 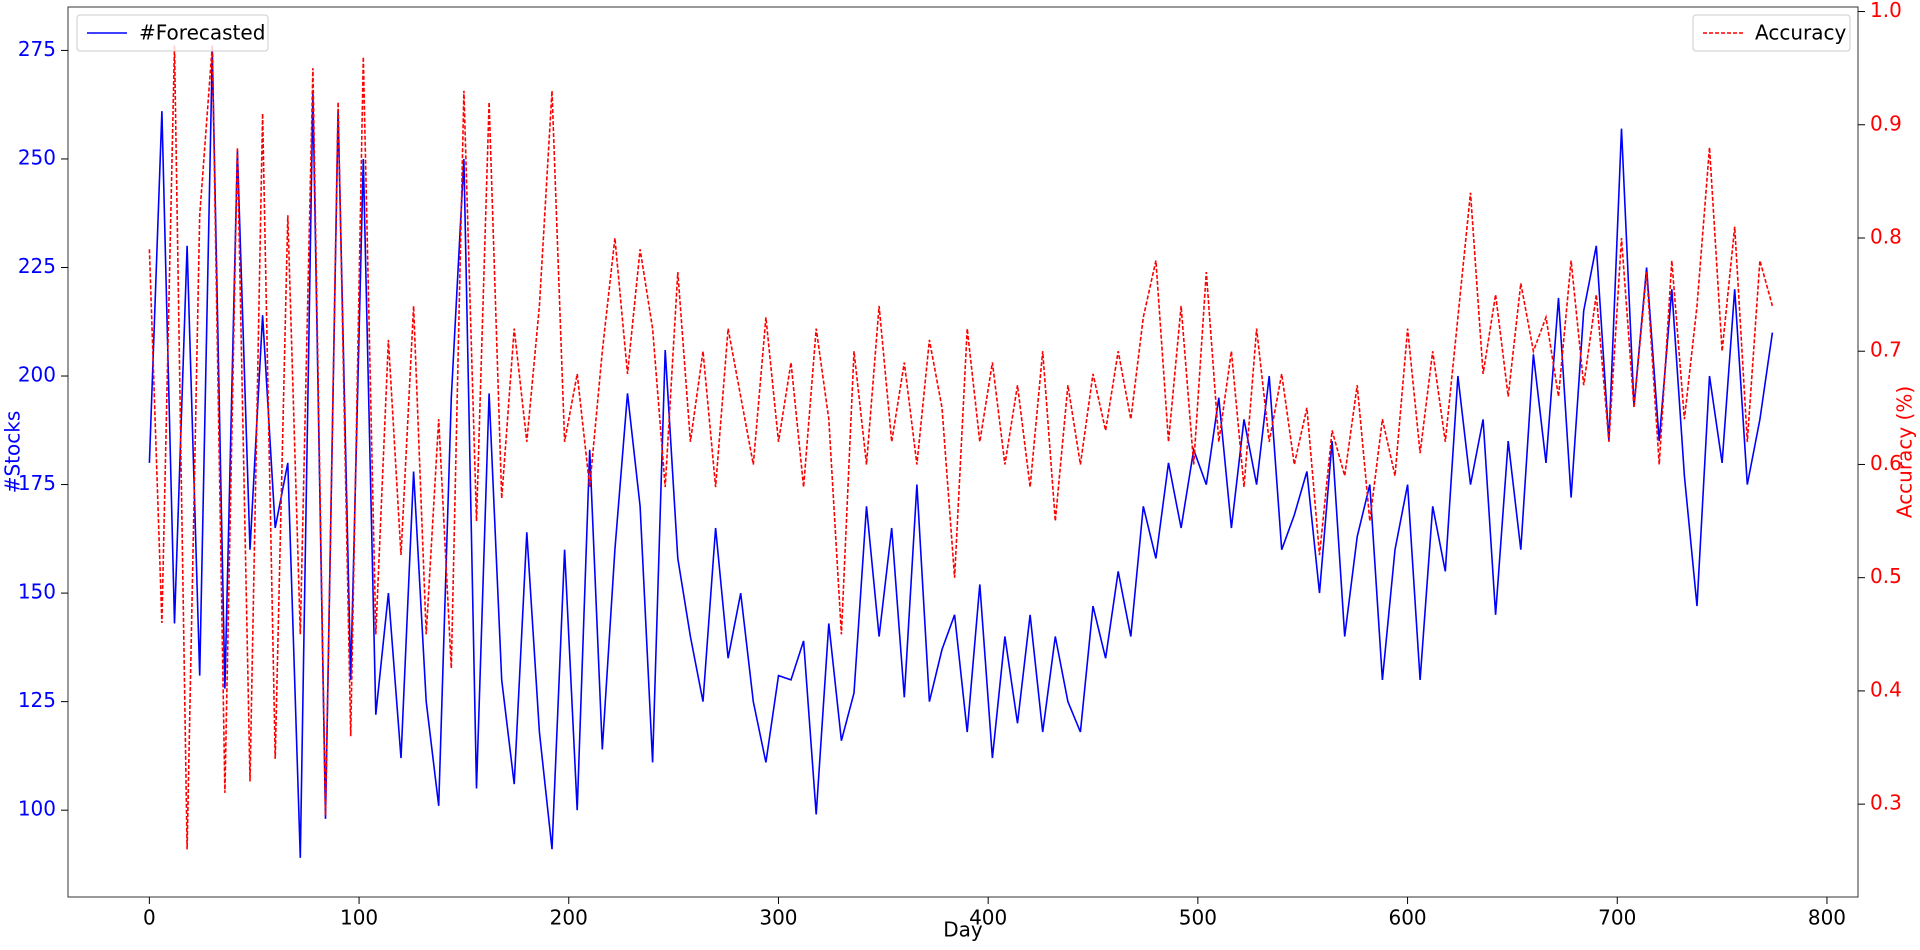 What do you see at coordinates (1886, 123) in the screenshot?
I see `y2-tick-label: 0.9` at bounding box center [1886, 123].